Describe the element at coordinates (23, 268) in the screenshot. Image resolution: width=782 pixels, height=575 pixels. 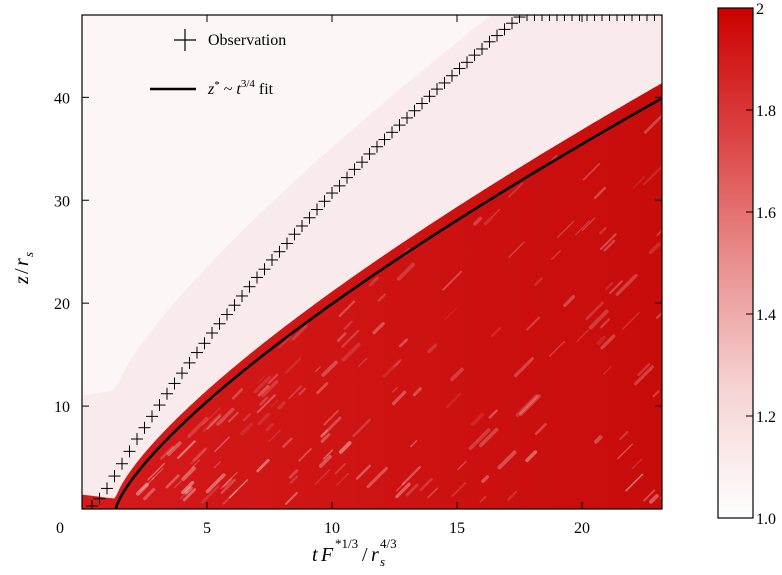
I see `y-axis-title: z / r s` at that location.